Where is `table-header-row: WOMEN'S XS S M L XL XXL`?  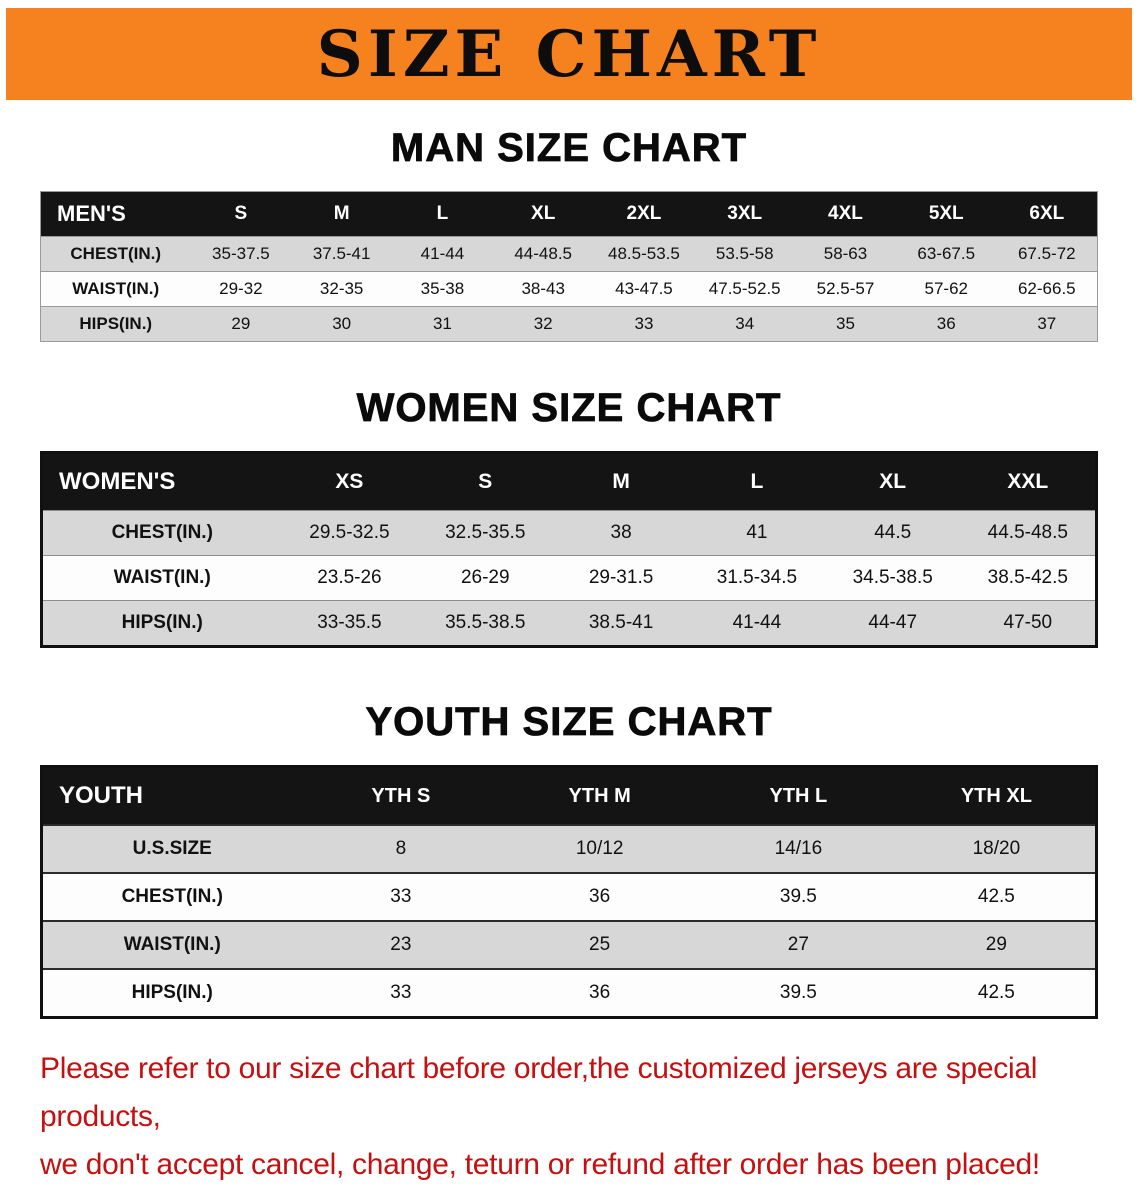
table-header-row: WOMEN'S XS S M L XL XXL is located at coordinates (569, 481).